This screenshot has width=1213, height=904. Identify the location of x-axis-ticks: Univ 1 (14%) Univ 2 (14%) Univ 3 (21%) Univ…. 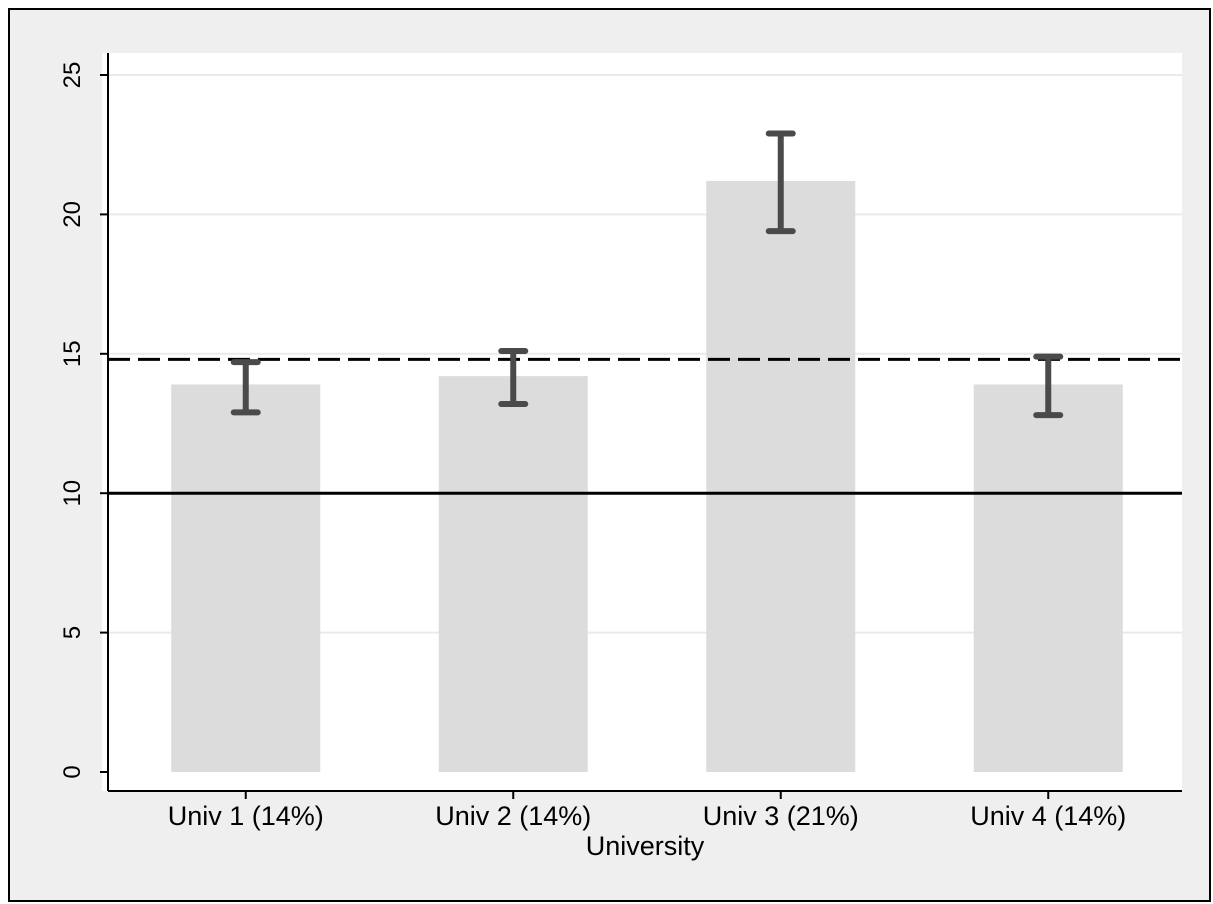
(647, 811).